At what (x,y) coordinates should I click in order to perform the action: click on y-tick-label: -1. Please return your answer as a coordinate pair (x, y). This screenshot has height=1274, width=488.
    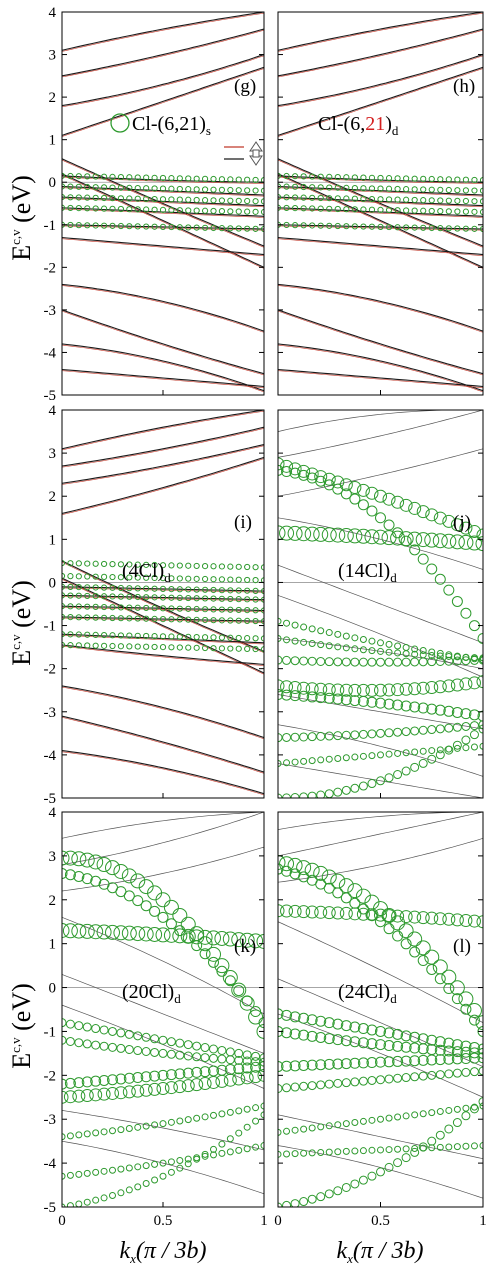
    Looking at the image, I should click on (50, 226).